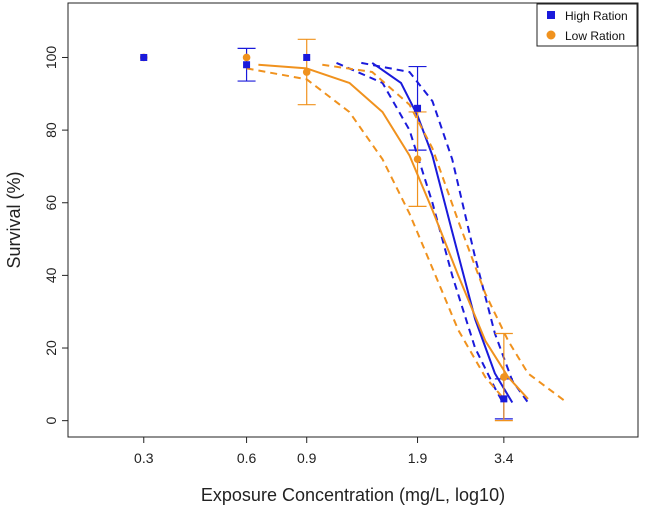  Describe the element at coordinates (55, 235) in the screenshot. I see `y-axis: 0 20 40 60 80 100` at that location.